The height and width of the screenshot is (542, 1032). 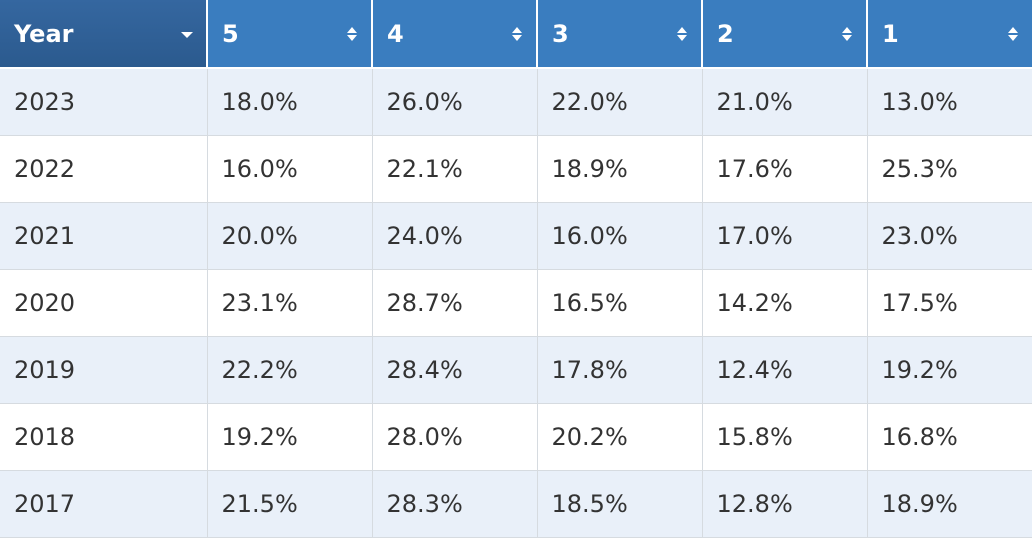 I want to click on value-cell: 26.0%, so click(x=454, y=102).